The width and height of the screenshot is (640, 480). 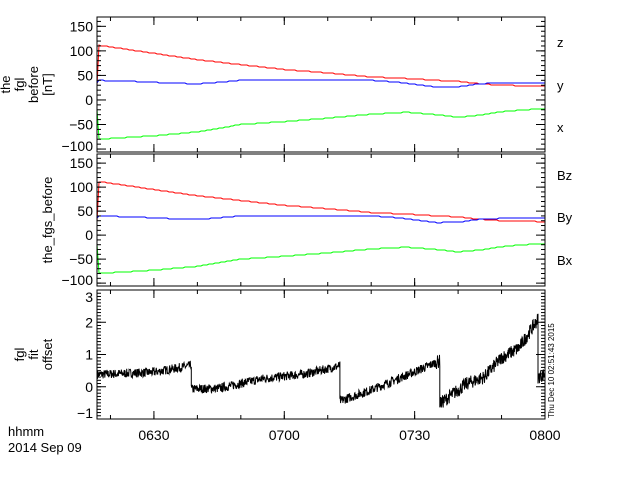 I want to click on y-axis-label: the_fgs_before, so click(x=47, y=220).